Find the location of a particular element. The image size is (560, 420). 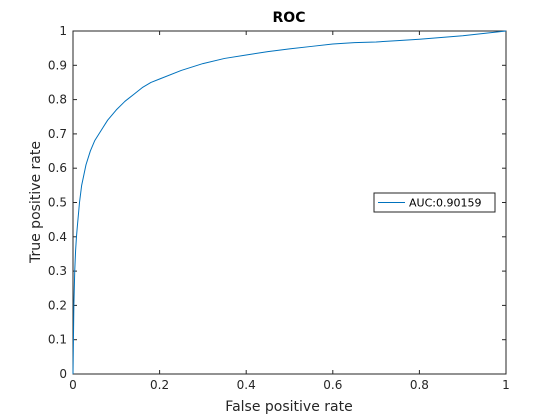

x-axis-label: False positive rate is located at coordinates (288, 407).